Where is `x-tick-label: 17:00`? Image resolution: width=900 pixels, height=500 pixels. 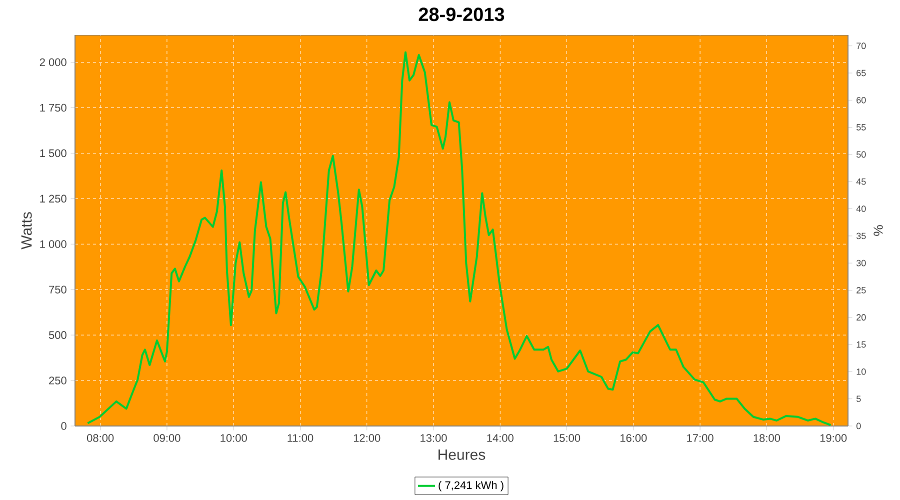 x-tick-label: 17:00 is located at coordinates (700, 438).